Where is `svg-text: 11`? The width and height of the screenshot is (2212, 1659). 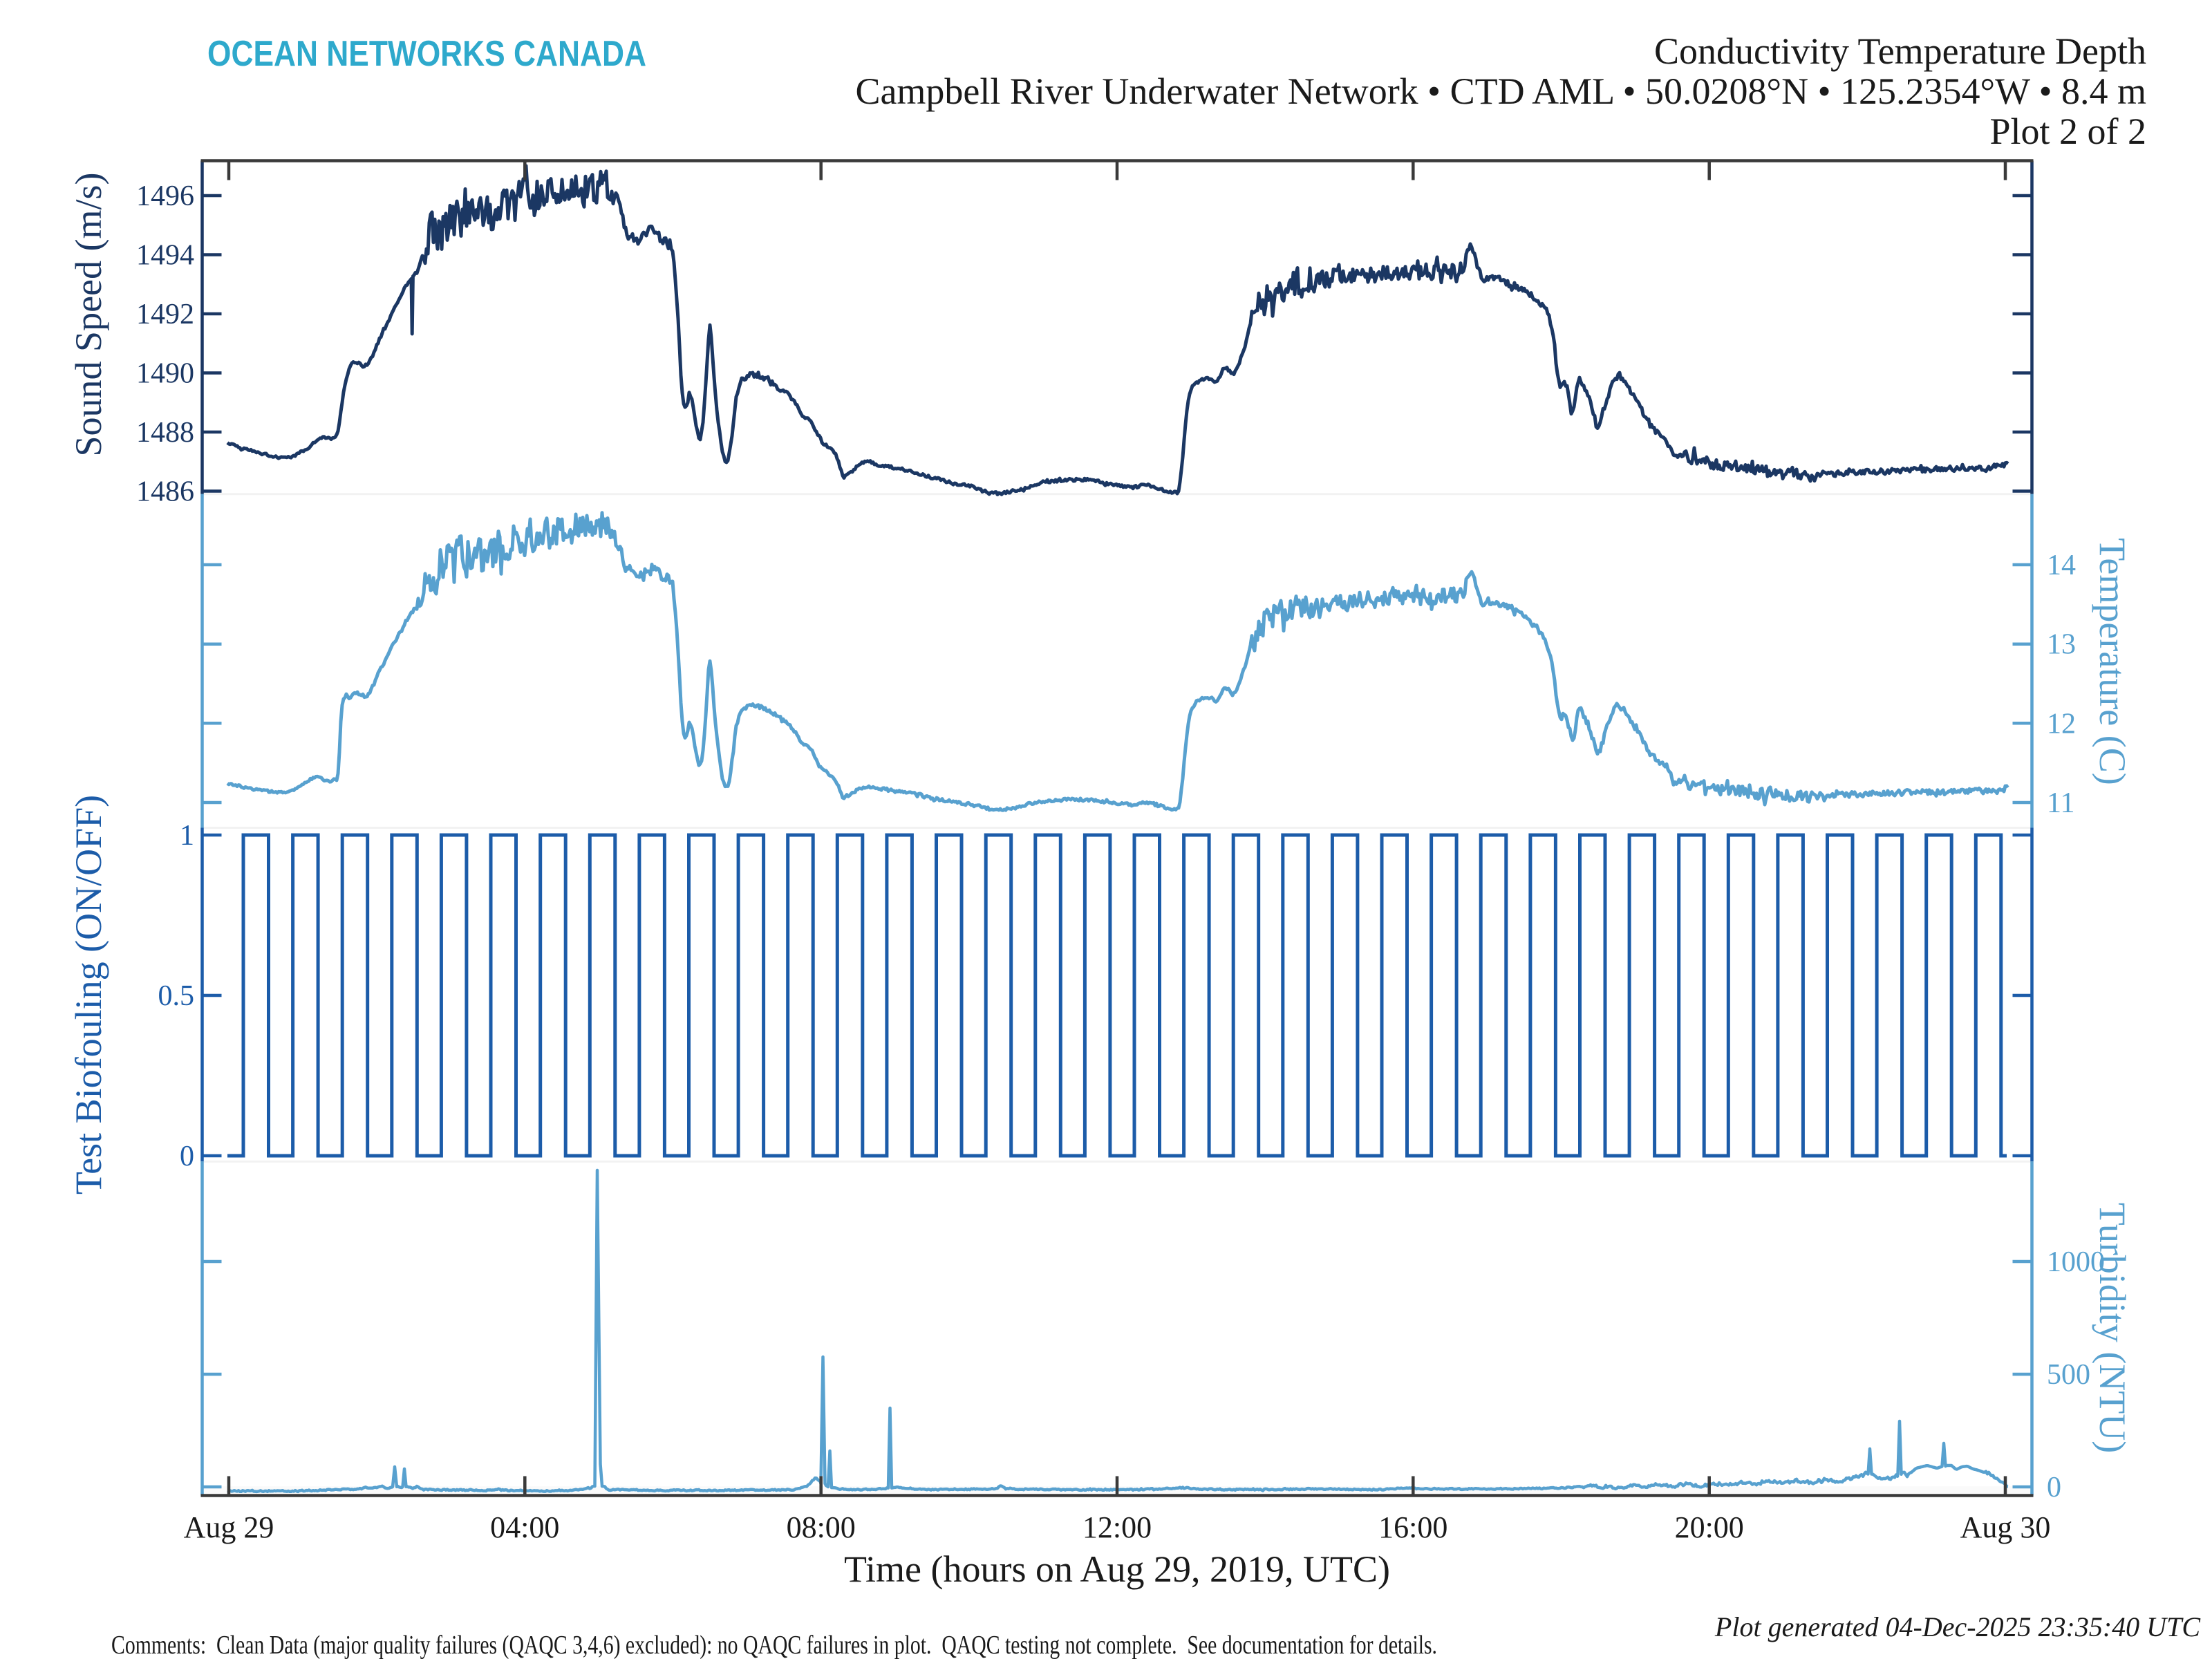 svg-text: 11 is located at coordinates (2060, 803).